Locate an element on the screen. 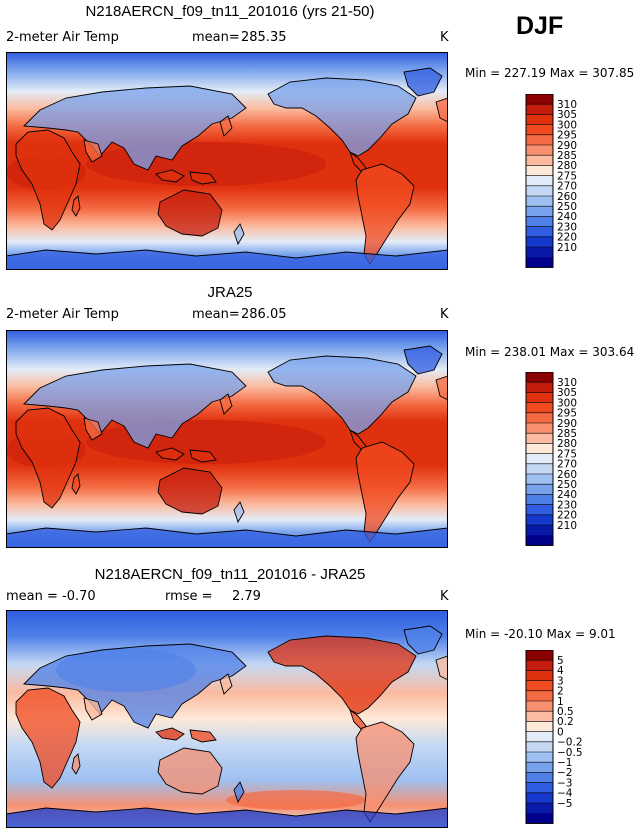 The width and height of the screenshot is (644, 837). colorbar-tick-label: 1 is located at coordinates (560, 702).